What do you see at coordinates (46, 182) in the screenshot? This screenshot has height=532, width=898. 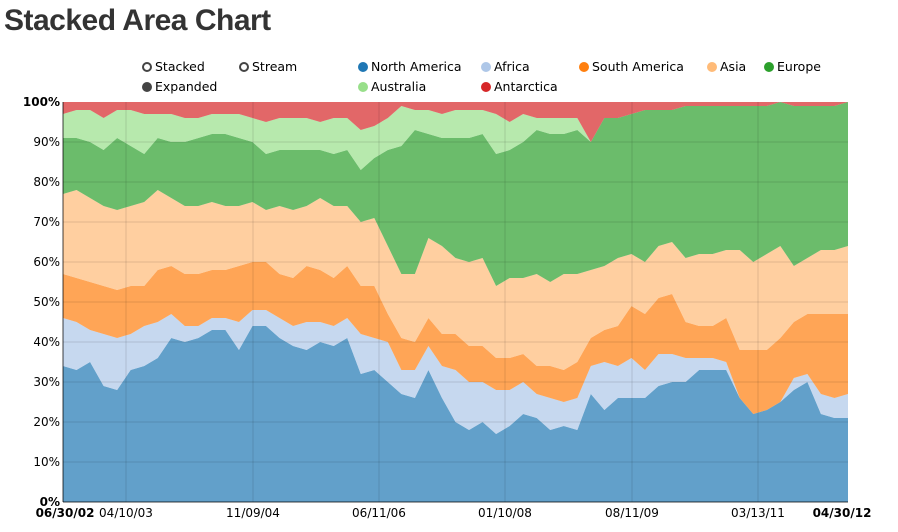 I see `y-tick-label: 80%` at bounding box center [46, 182].